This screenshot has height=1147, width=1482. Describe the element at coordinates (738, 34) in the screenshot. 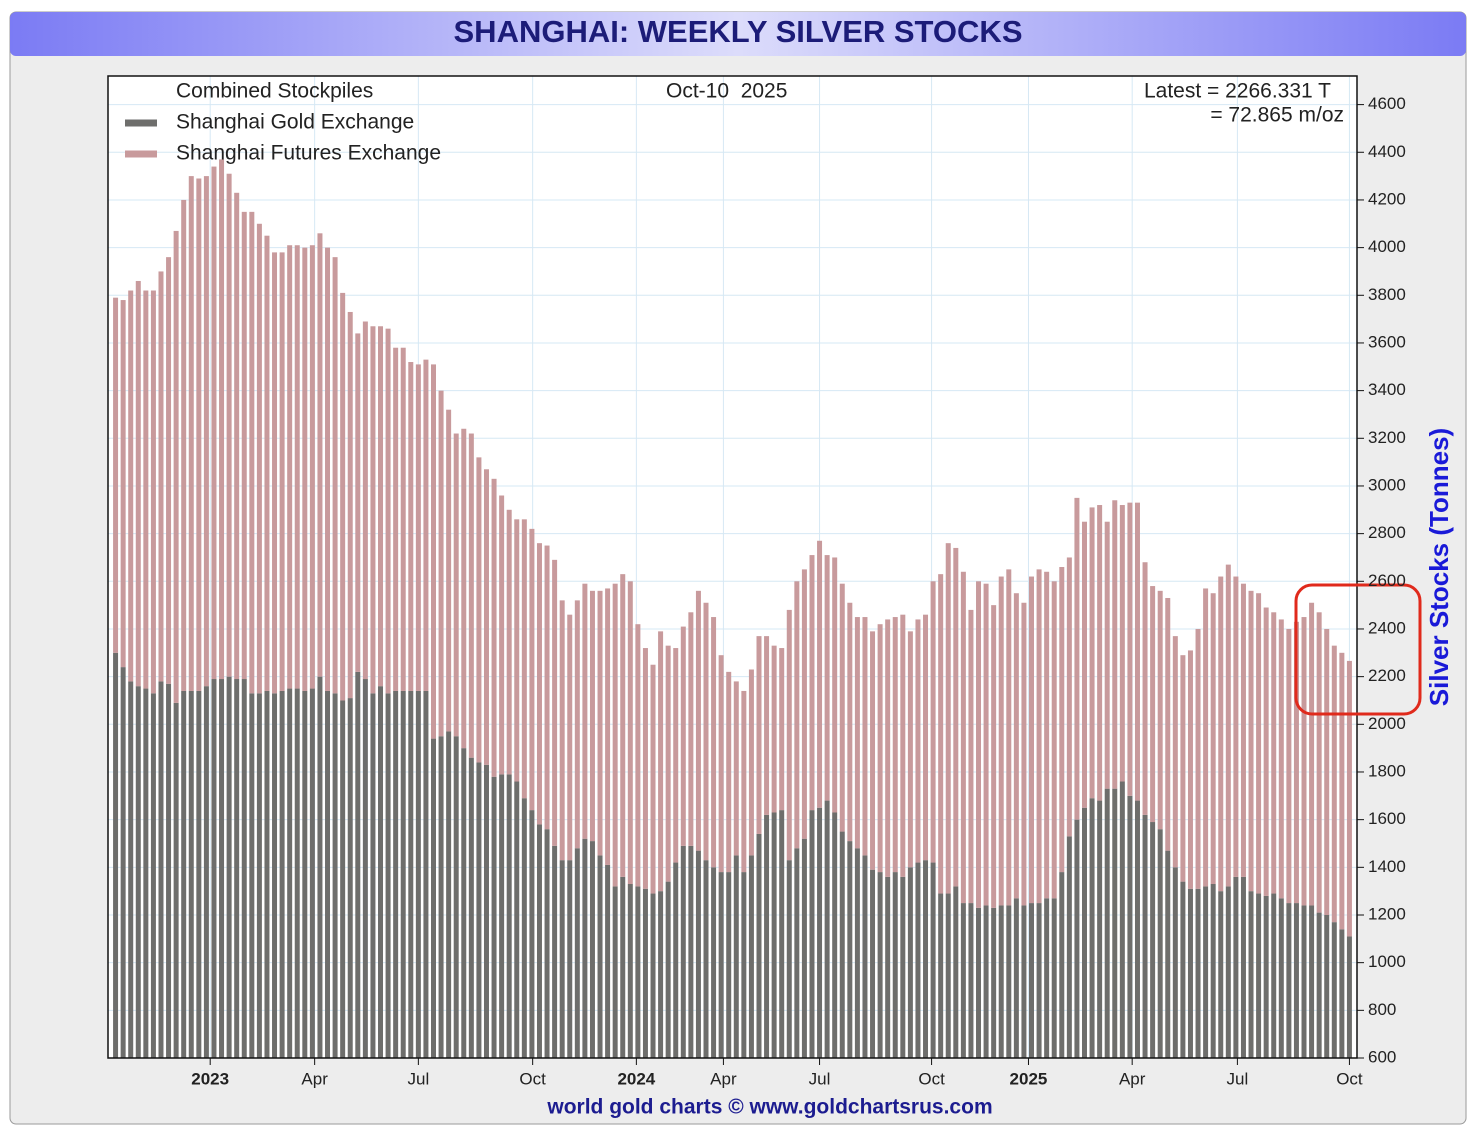

I see `title-bar` at that location.